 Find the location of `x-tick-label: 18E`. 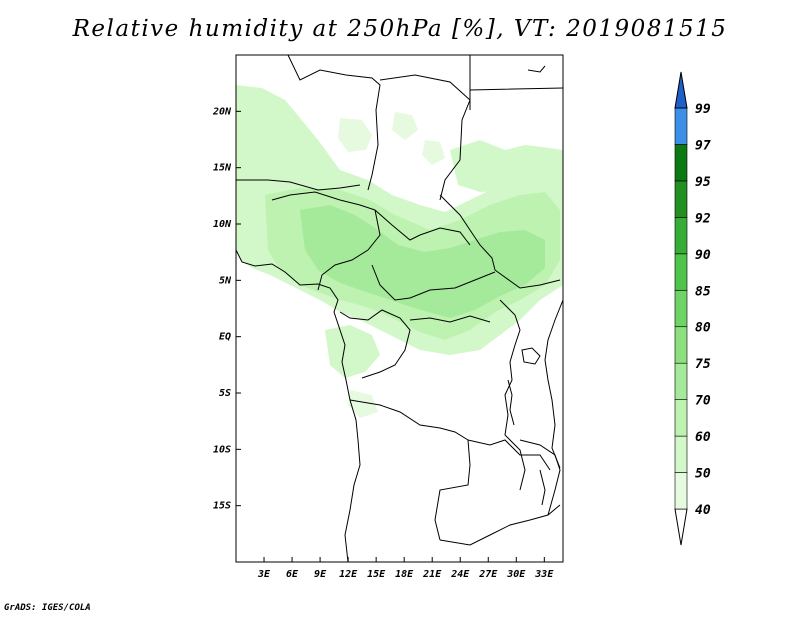

x-tick-label: 18E is located at coordinates (404, 574).